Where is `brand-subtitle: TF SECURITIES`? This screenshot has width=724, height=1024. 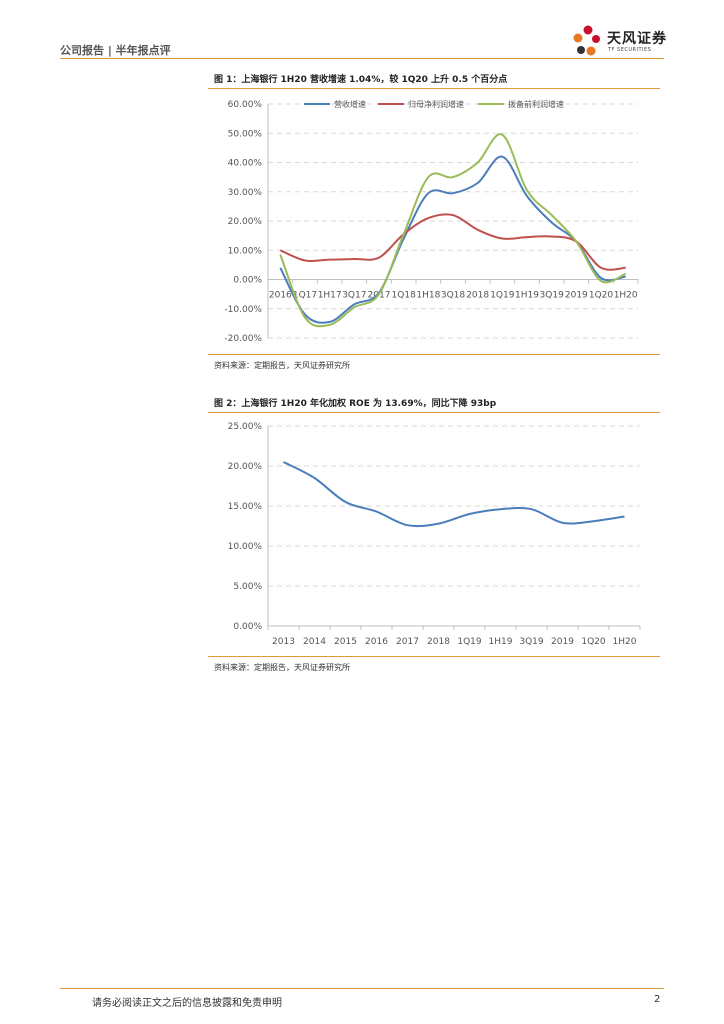 brand-subtitle: TF SECURITIES is located at coordinates (630, 50).